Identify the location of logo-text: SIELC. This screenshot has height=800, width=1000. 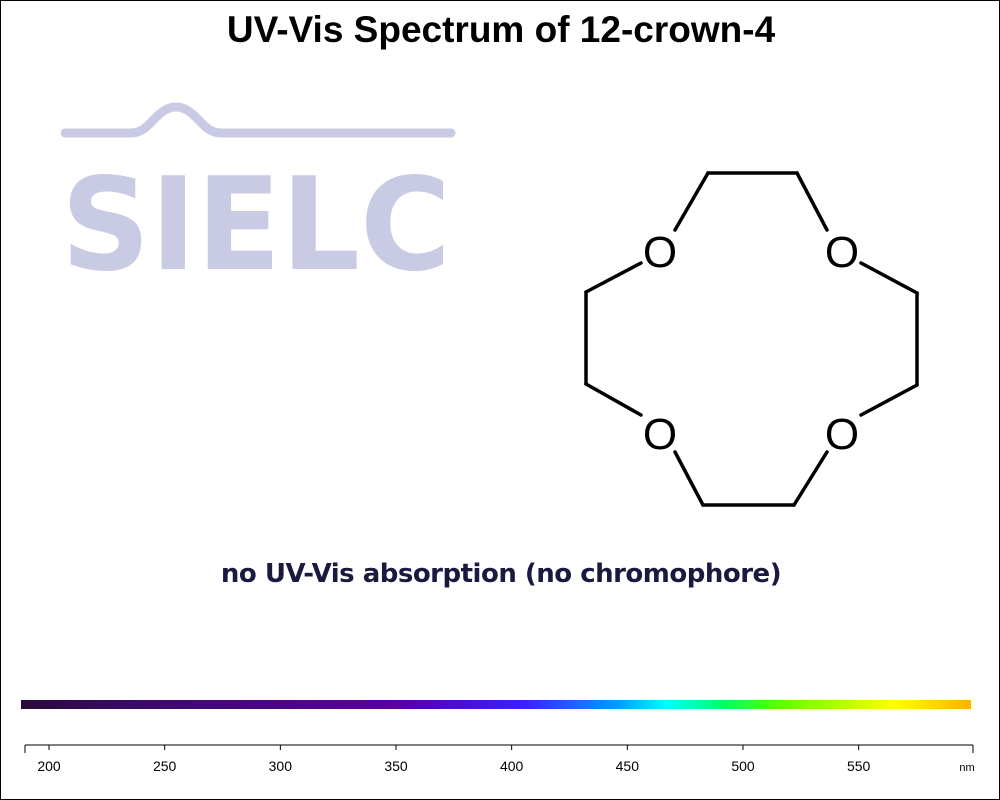
(256, 215).